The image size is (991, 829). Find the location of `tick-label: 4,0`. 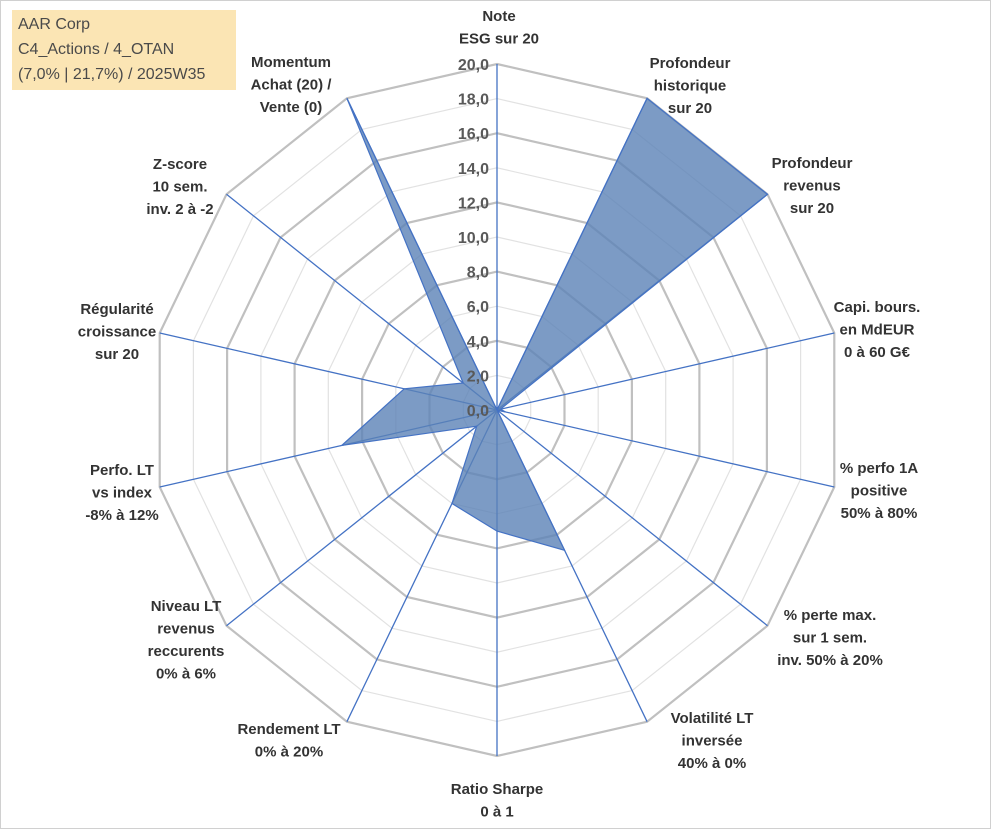

tick-label: 4,0 is located at coordinates (478, 342).